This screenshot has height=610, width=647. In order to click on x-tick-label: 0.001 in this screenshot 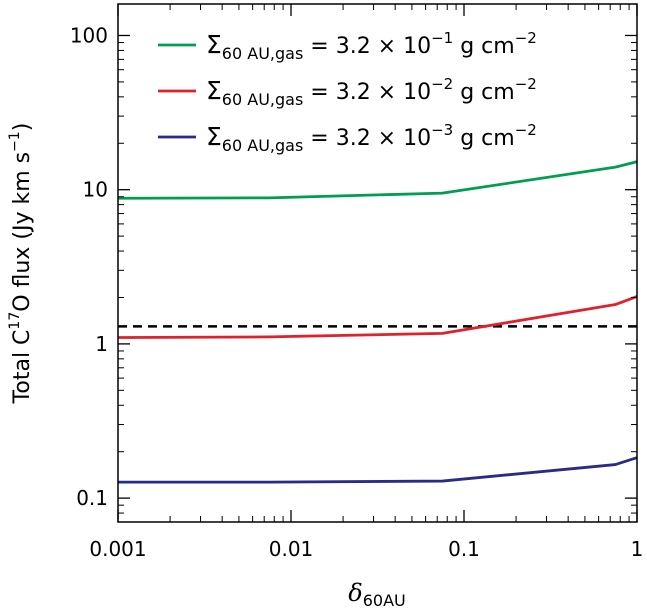, I will do `click(117, 549)`.